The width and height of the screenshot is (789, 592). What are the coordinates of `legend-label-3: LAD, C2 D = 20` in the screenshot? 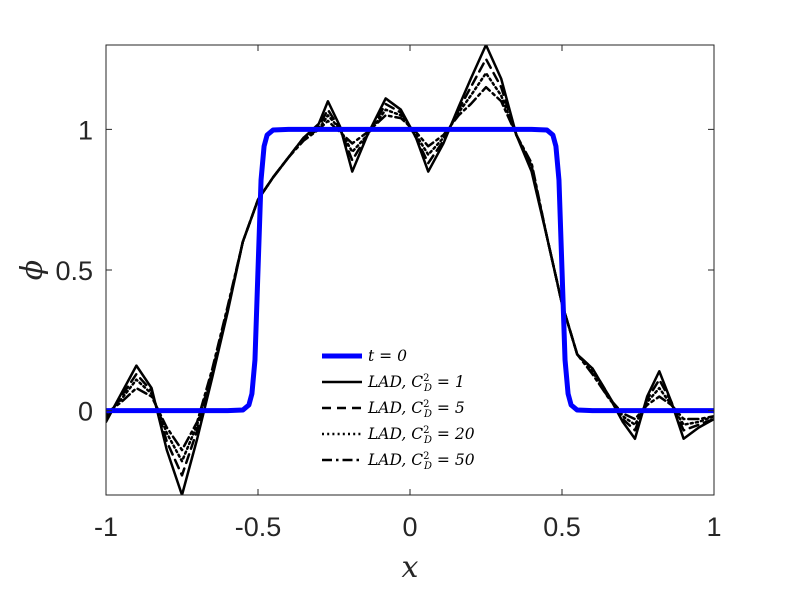 It's located at (421, 435).